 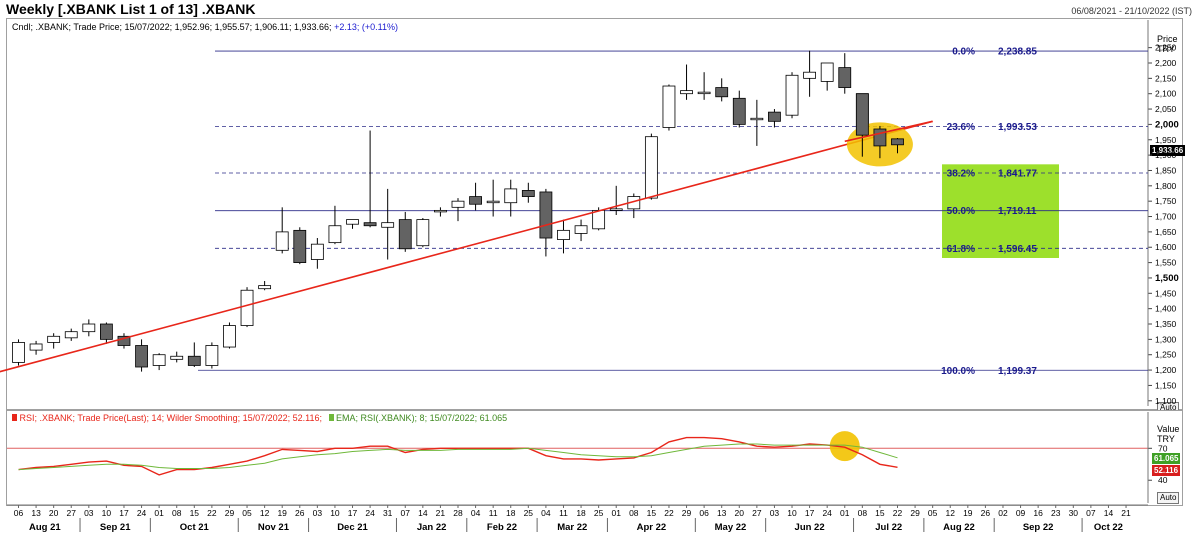 What do you see at coordinates (1166, 458) in the screenshot?
I see `ema-value-tag: 61.065` at bounding box center [1166, 458].